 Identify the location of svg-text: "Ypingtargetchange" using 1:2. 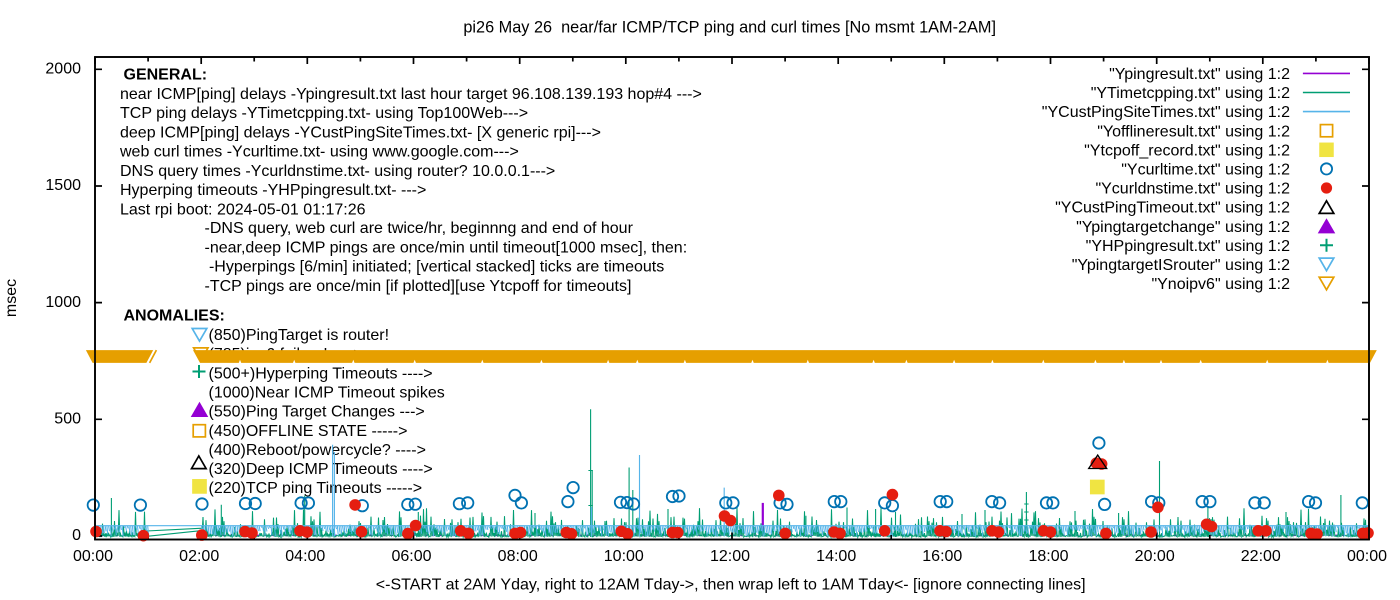
(1183, 227).